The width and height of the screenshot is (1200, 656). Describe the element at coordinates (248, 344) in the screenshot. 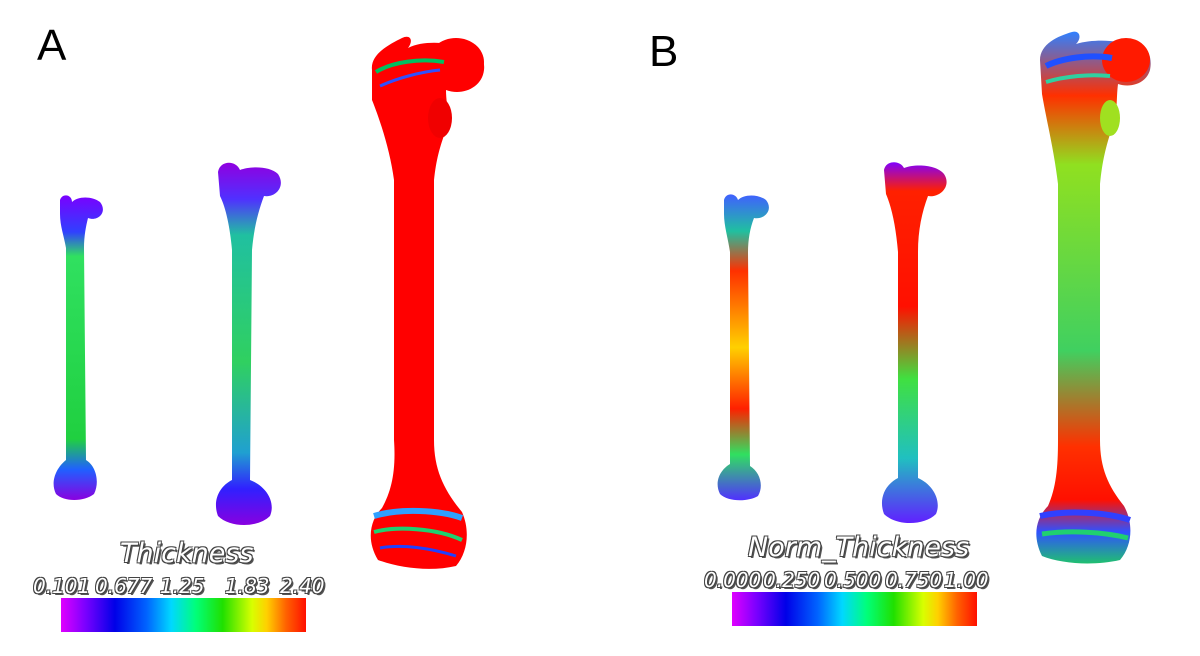

I see `femur-medium-a` at that location.